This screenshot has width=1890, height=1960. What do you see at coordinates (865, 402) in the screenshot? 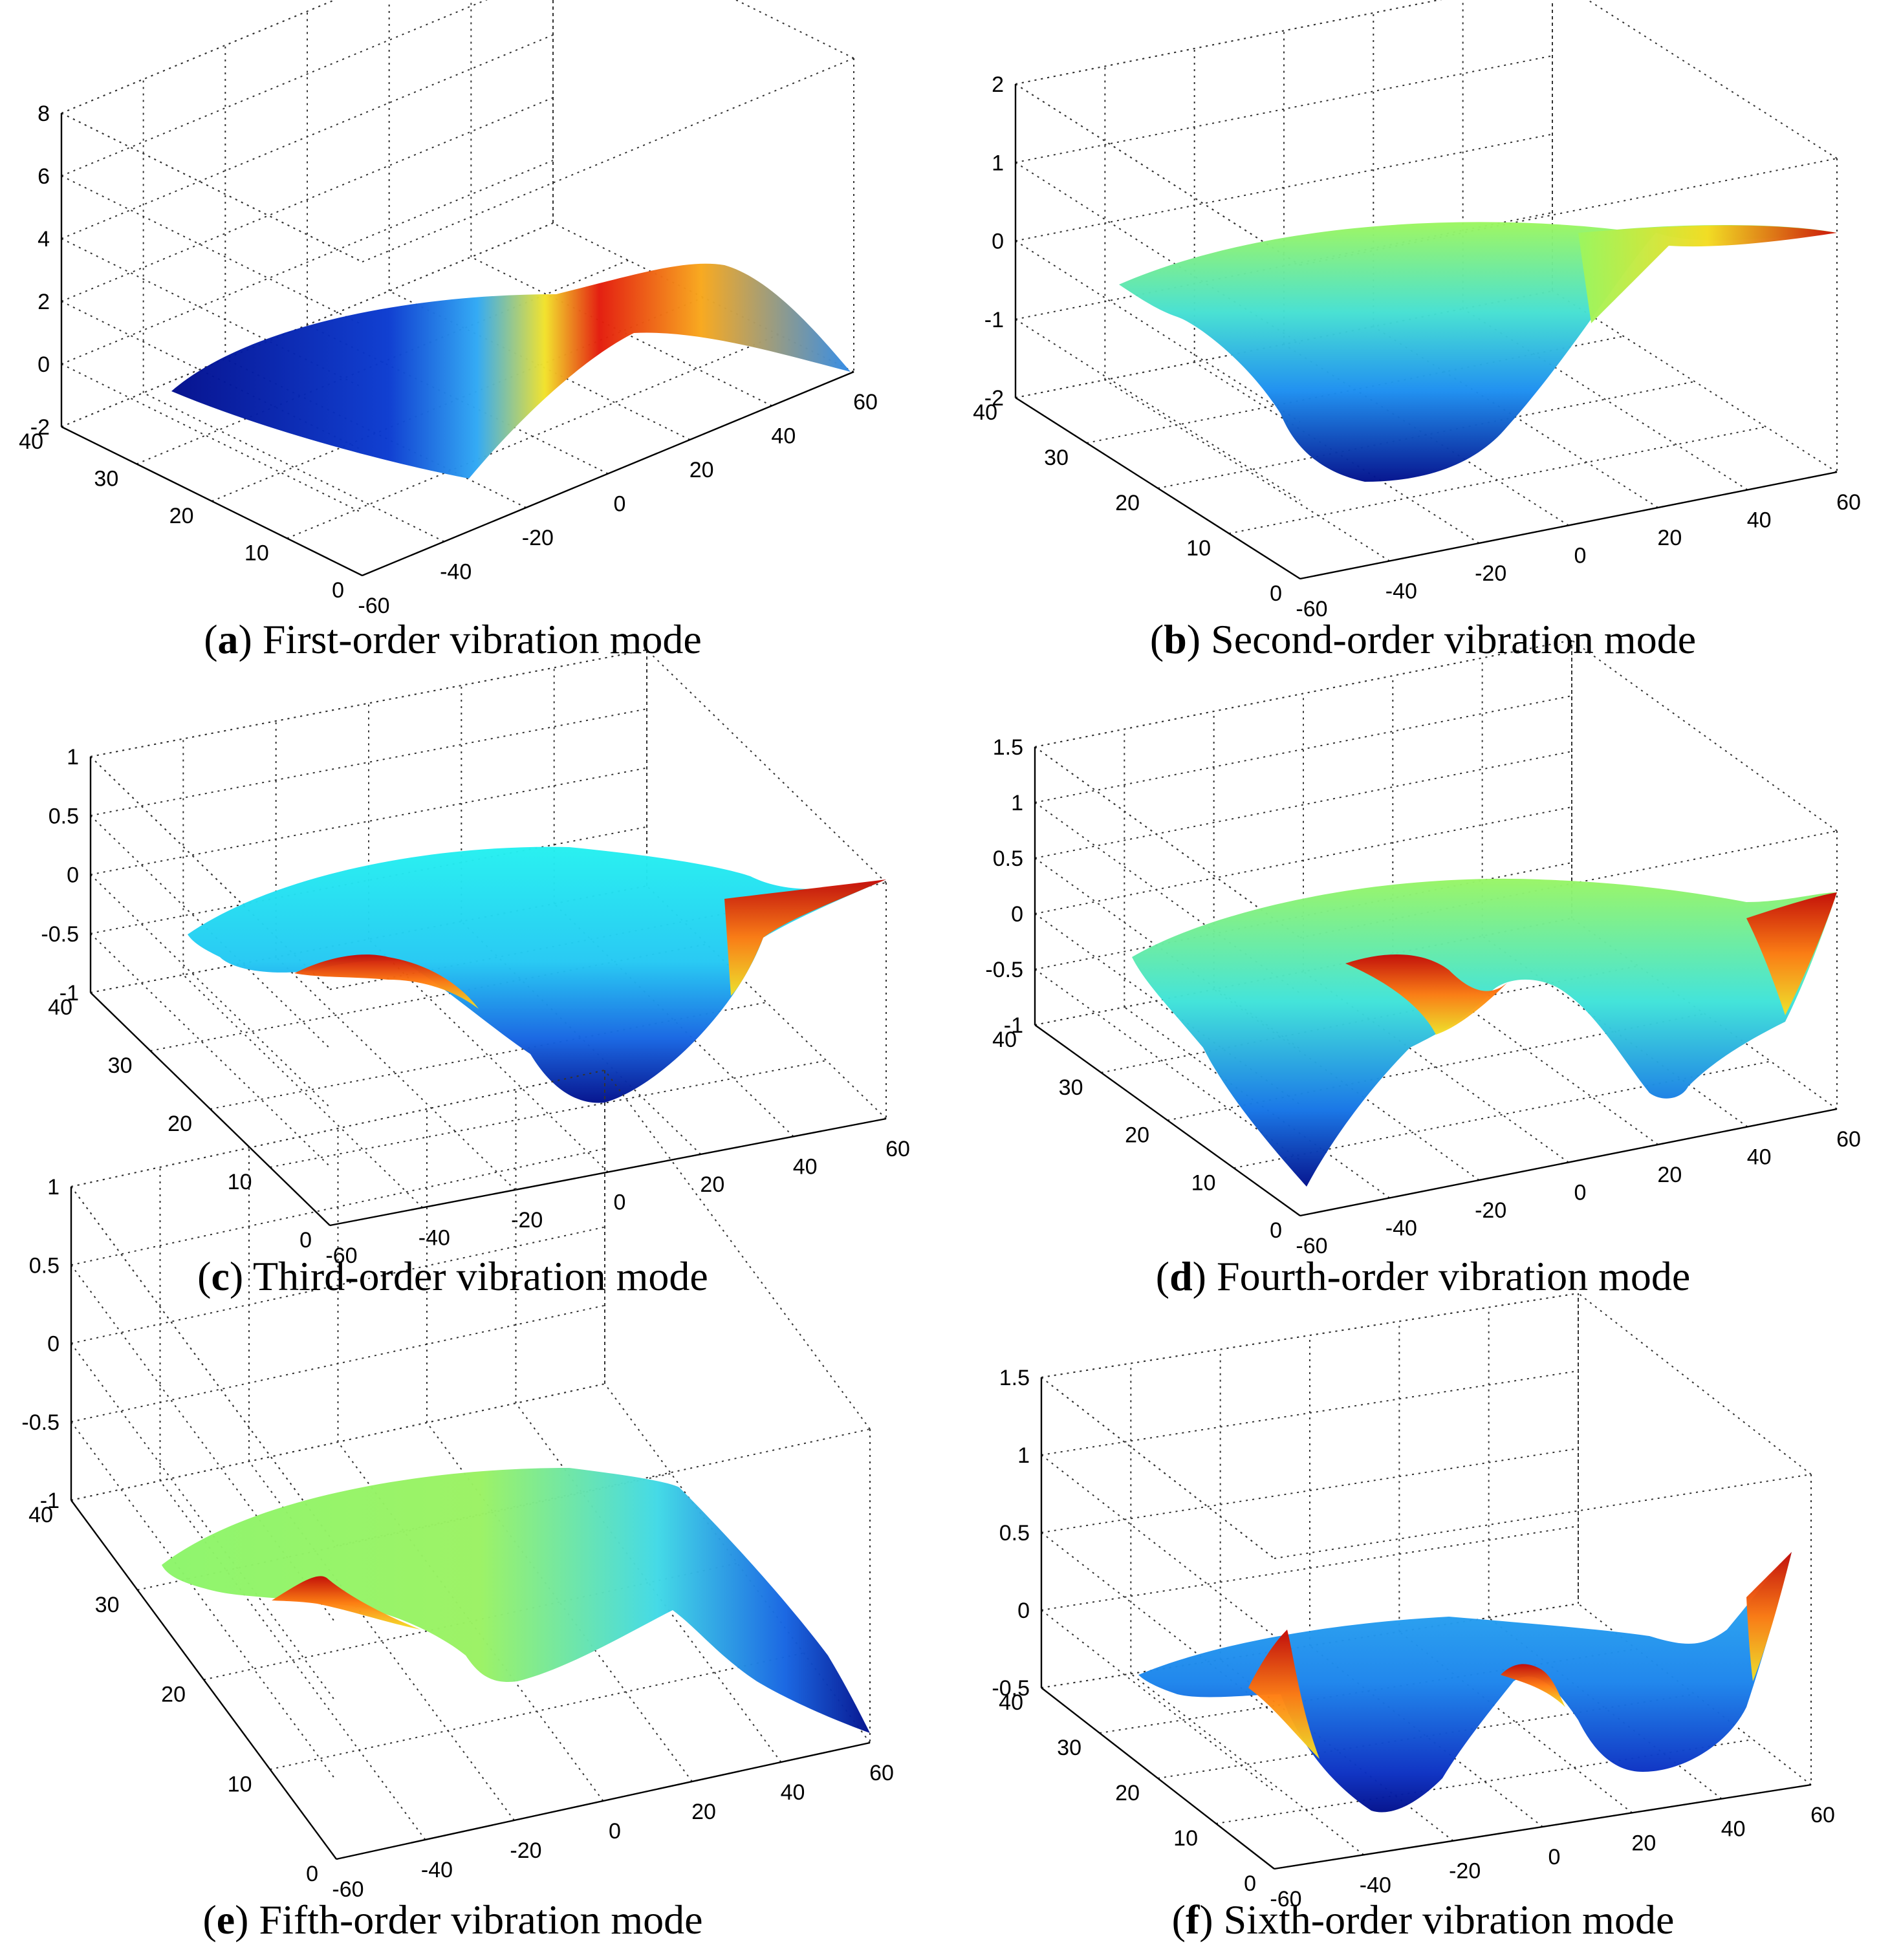
I see `x-tick-label: 60` at bounding box center [865, 402].